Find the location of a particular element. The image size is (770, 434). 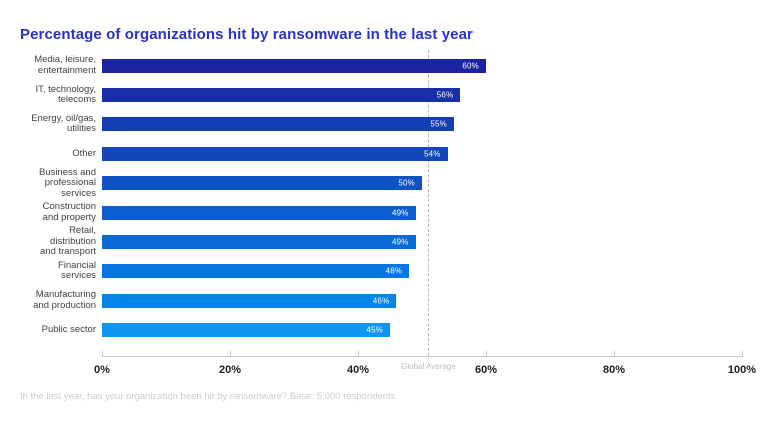

bar: 55% is located at coordinates (278, 124).